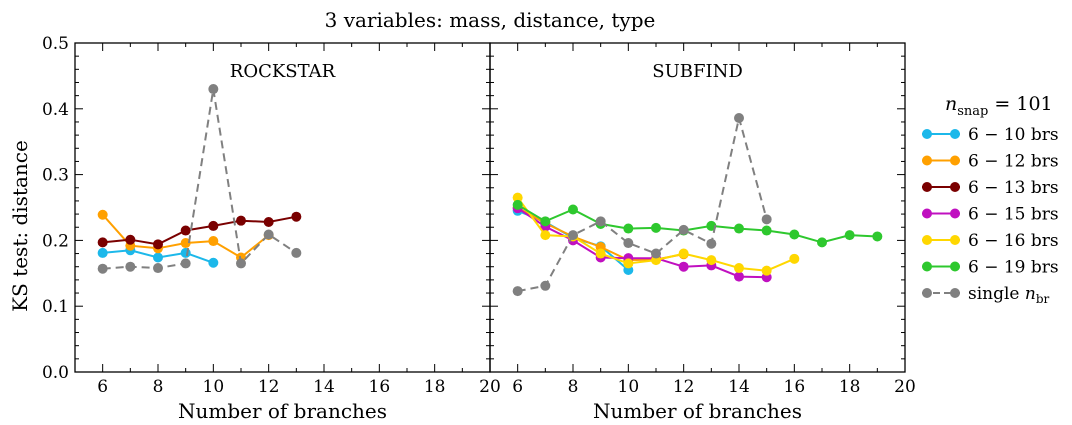 This screenshot has width=1072, height=425. I want to click on legend-label: single nbr, so click(1009, 295).